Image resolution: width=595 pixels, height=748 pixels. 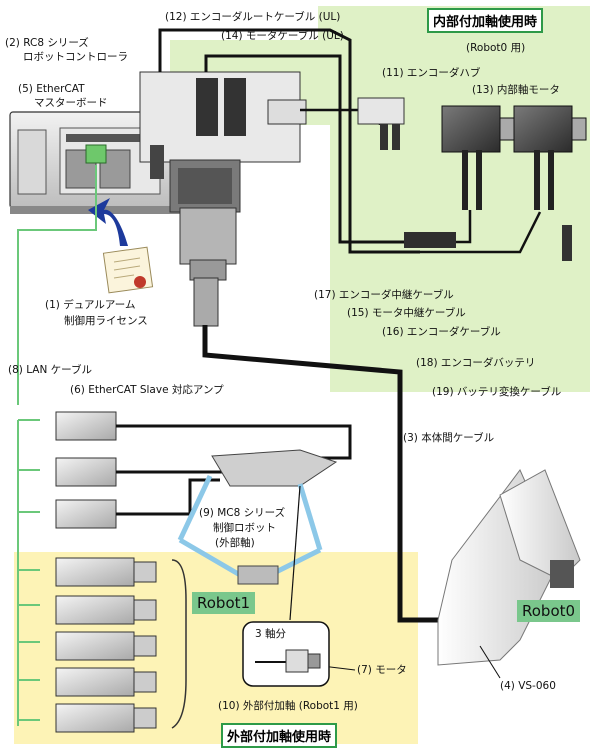 I want to click on external-axis-label: (10) 外部付加軸 (Robot1 用), so click(x=288, y=706).